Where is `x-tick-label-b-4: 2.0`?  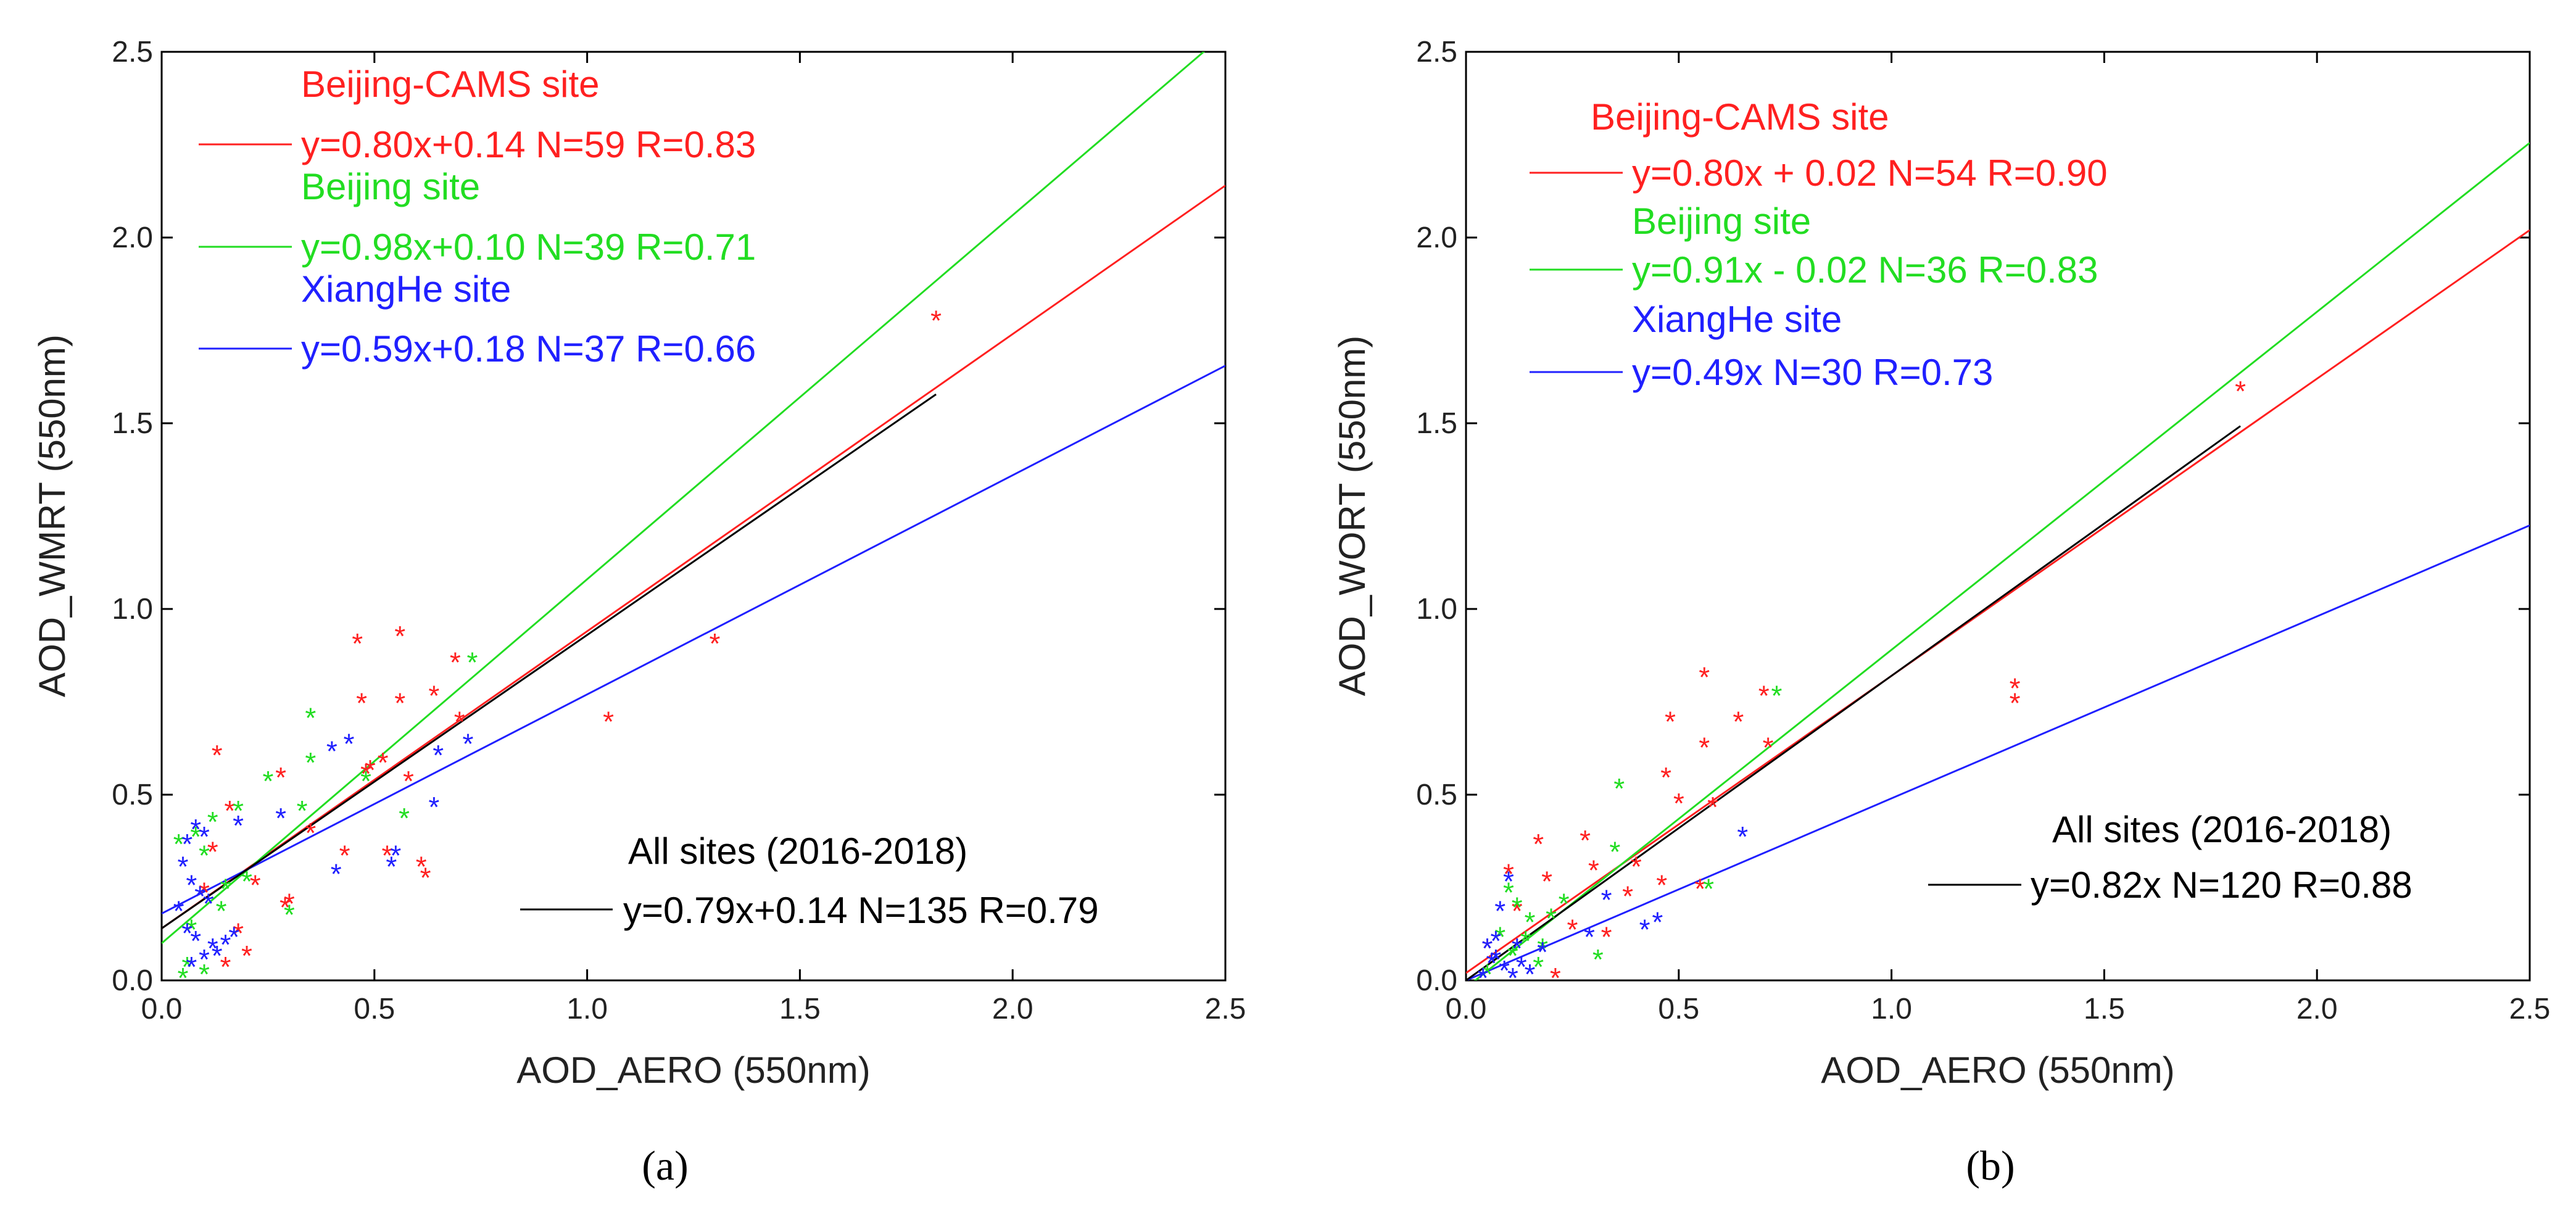 x-tick-label-b-4: 2.0 is located at coordinates (2317, 1009).